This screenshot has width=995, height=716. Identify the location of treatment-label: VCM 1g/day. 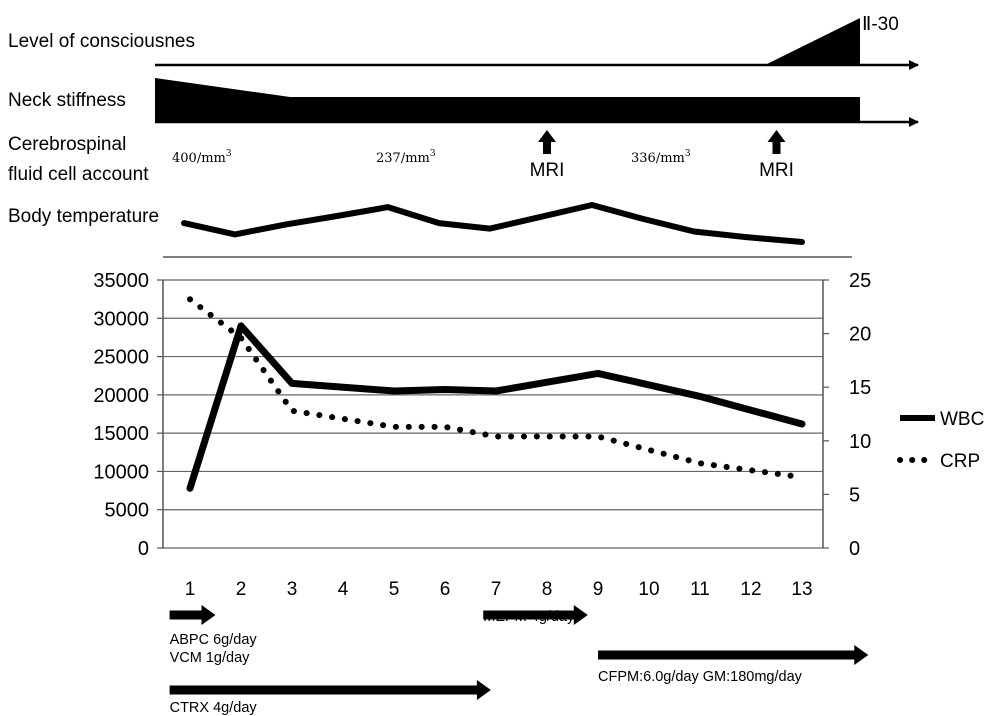
(210, 658).